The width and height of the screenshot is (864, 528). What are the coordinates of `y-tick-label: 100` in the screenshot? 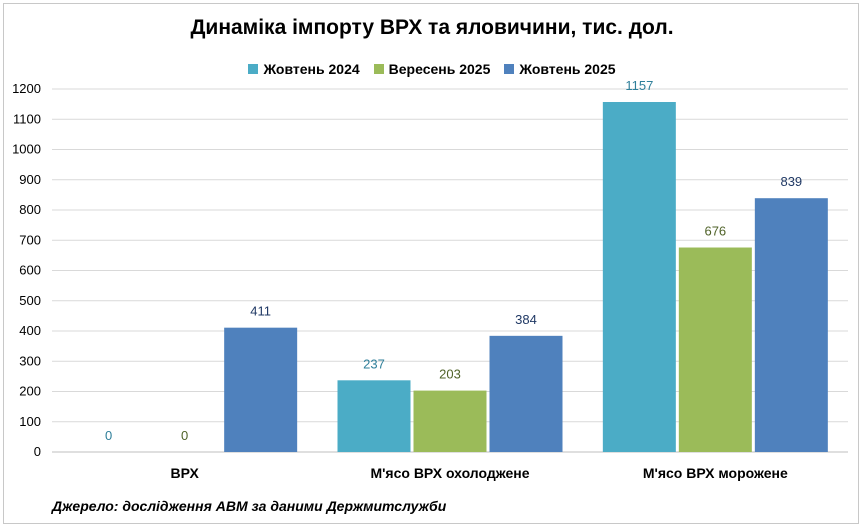 It's located at (30, 421).